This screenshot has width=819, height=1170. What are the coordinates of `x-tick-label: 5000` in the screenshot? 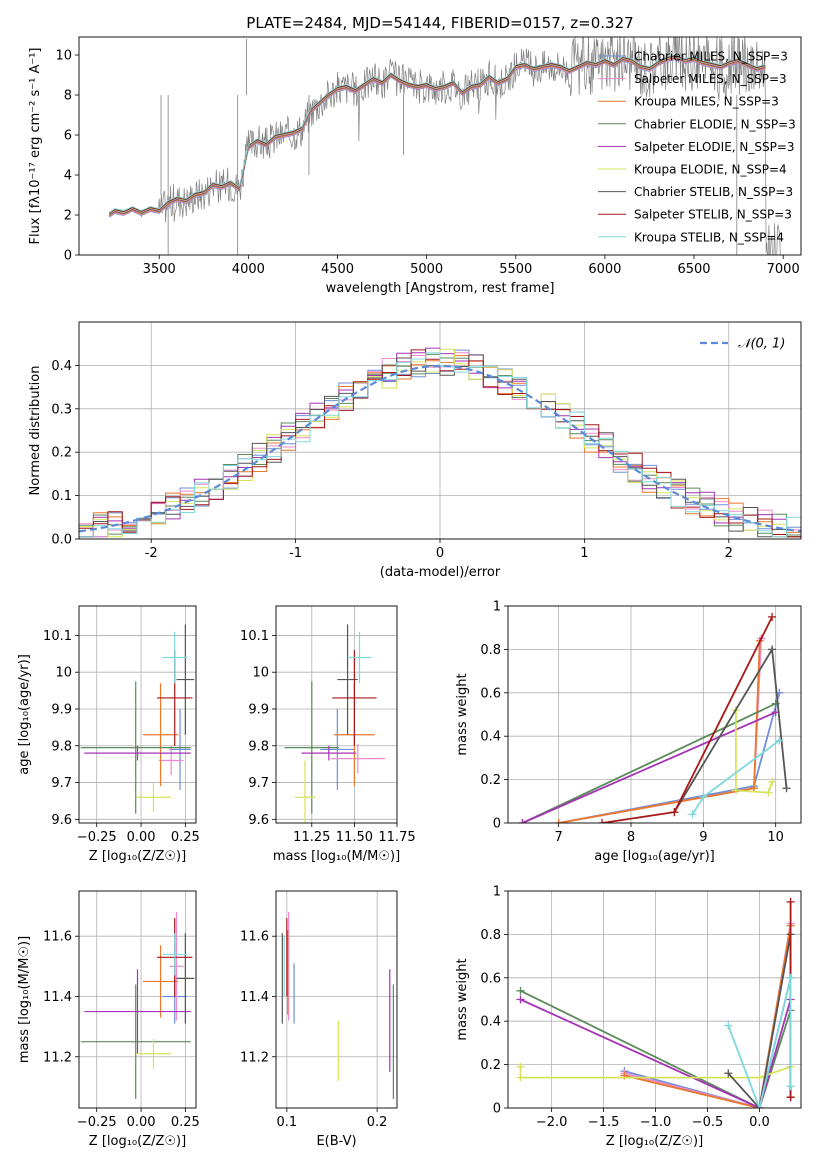 It's located at (426, 269).